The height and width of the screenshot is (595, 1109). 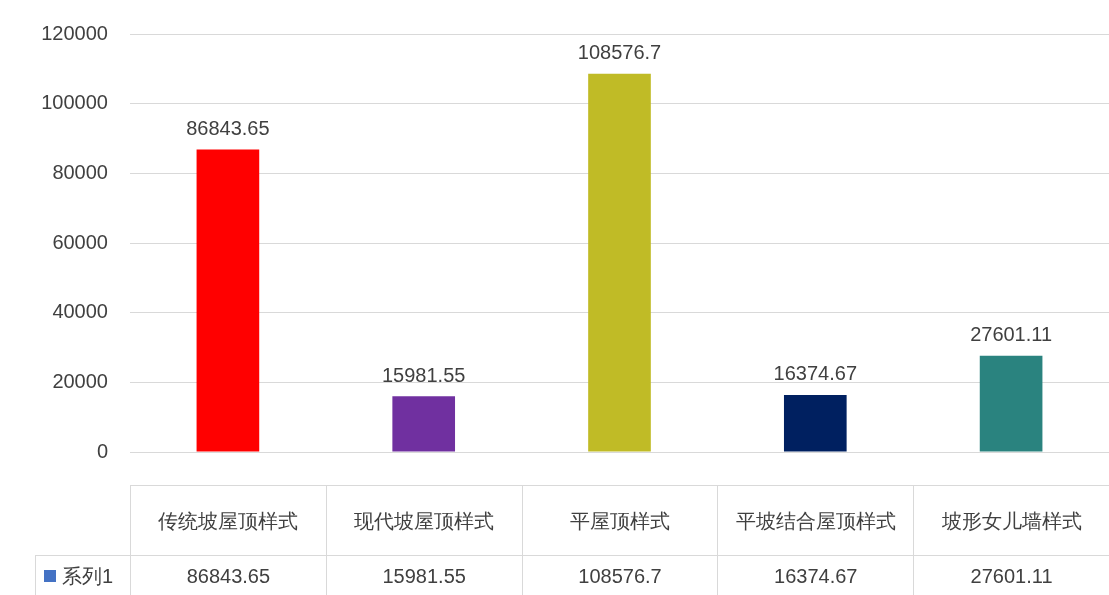 I want to click on data-label: 108576.7, so click(x=620, y=575).